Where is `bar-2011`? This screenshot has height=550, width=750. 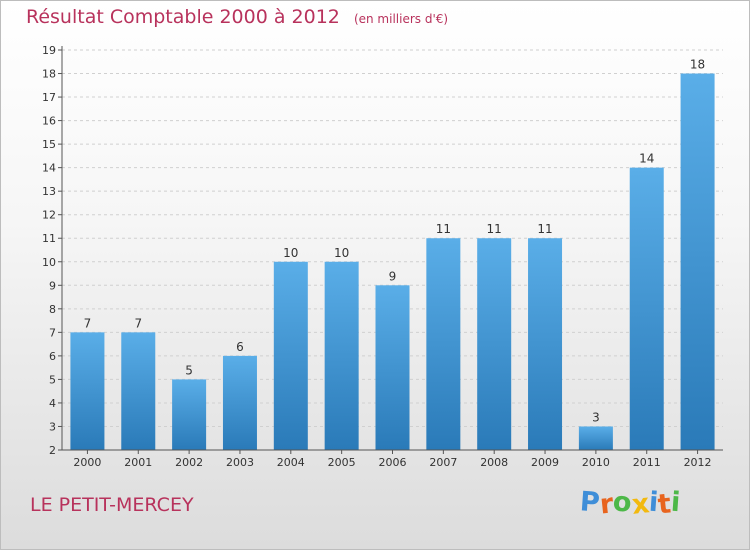
bar-2011 is located at coordinates (646, 308).